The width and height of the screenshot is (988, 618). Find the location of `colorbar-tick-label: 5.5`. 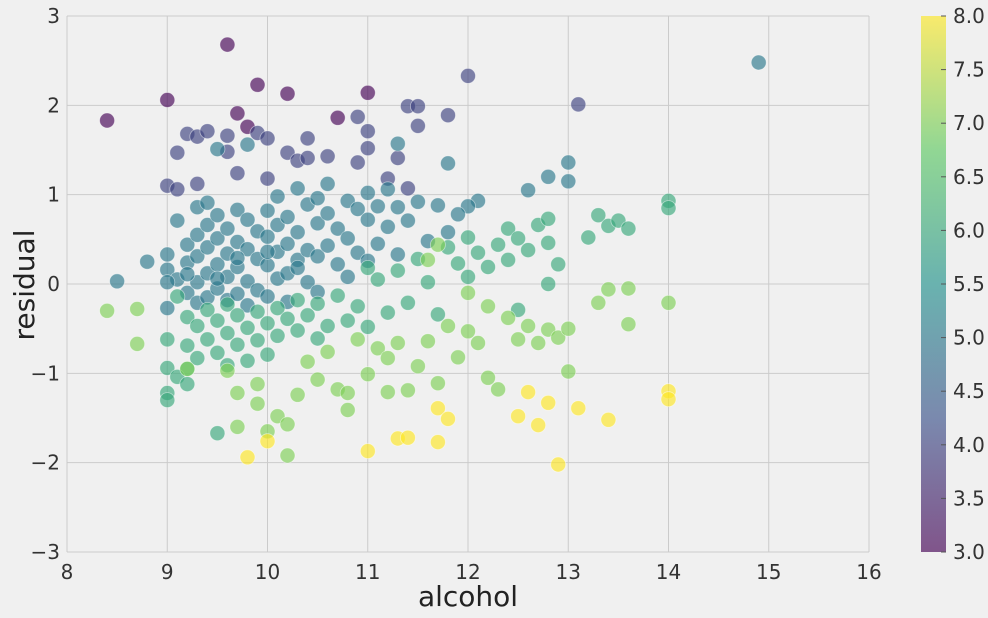

colorbar-tick-label: 5.5 is located at coordinates (969, 284).